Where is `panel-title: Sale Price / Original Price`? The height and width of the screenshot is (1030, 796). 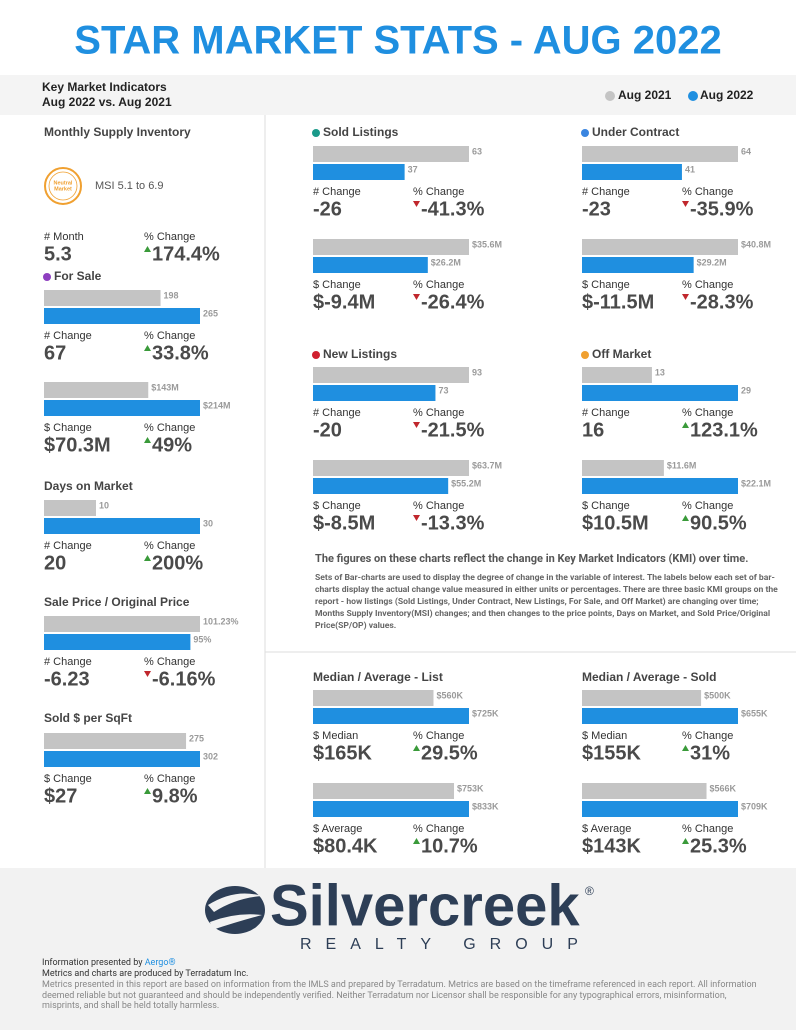 panel-title: Sale Price / Original Price is located at coordinates (117, 602).